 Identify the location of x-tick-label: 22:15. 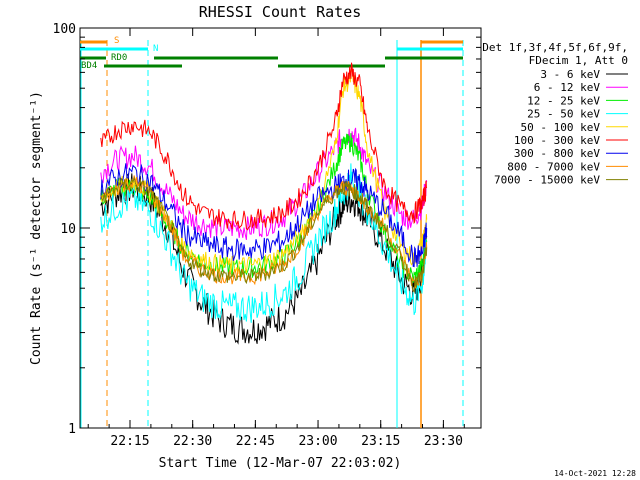
(129, 441).